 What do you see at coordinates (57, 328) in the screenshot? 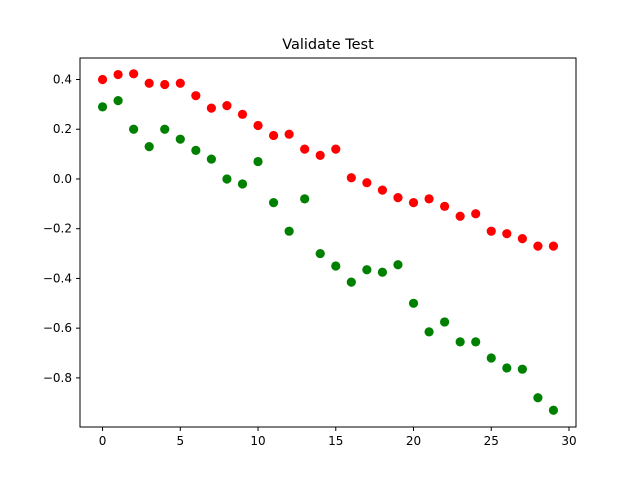
I see `y-tick-label: −0.6` at bounding box center [57, 328].